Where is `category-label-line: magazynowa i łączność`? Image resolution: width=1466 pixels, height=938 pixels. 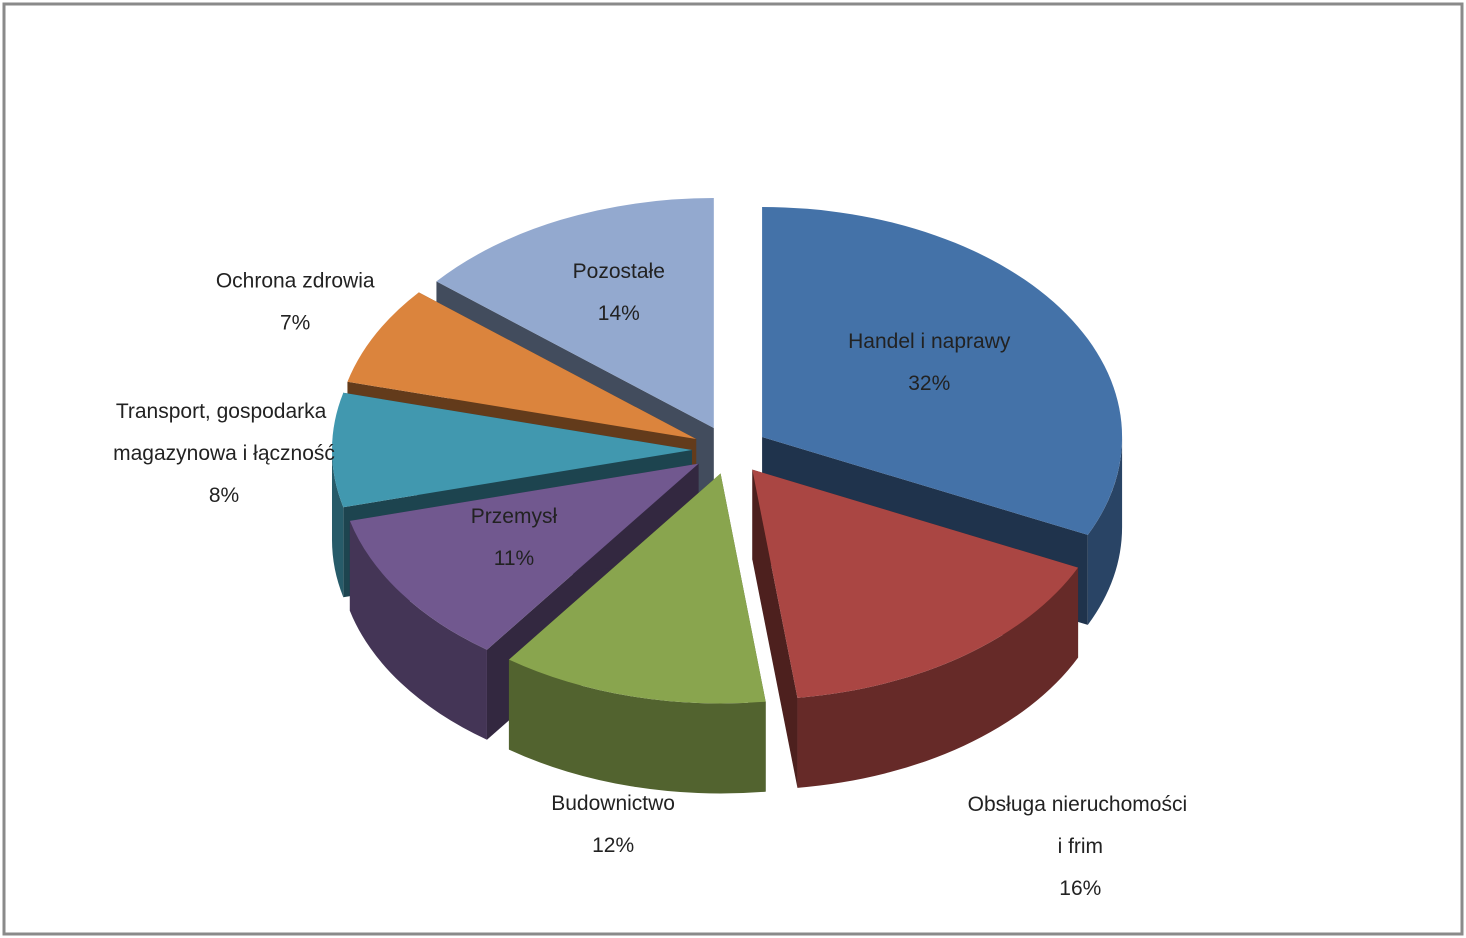 category-label-line: magazynowa i łączność is located at coordinates (224, 453).